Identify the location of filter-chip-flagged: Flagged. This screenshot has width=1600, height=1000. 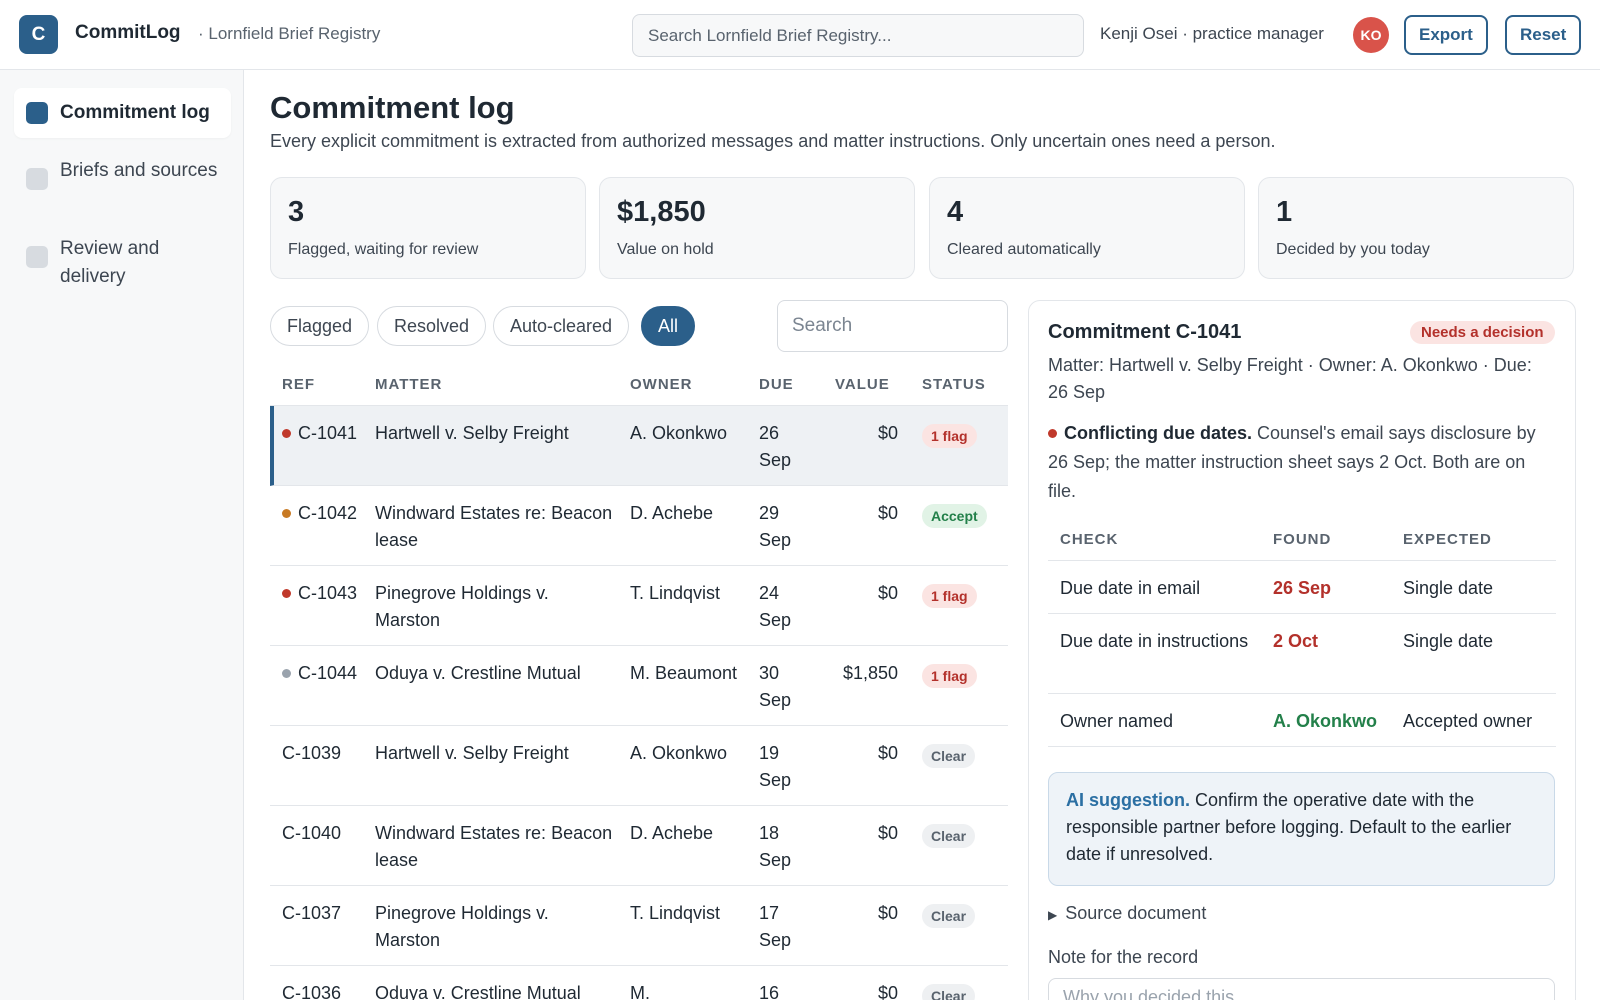
(320, 326).